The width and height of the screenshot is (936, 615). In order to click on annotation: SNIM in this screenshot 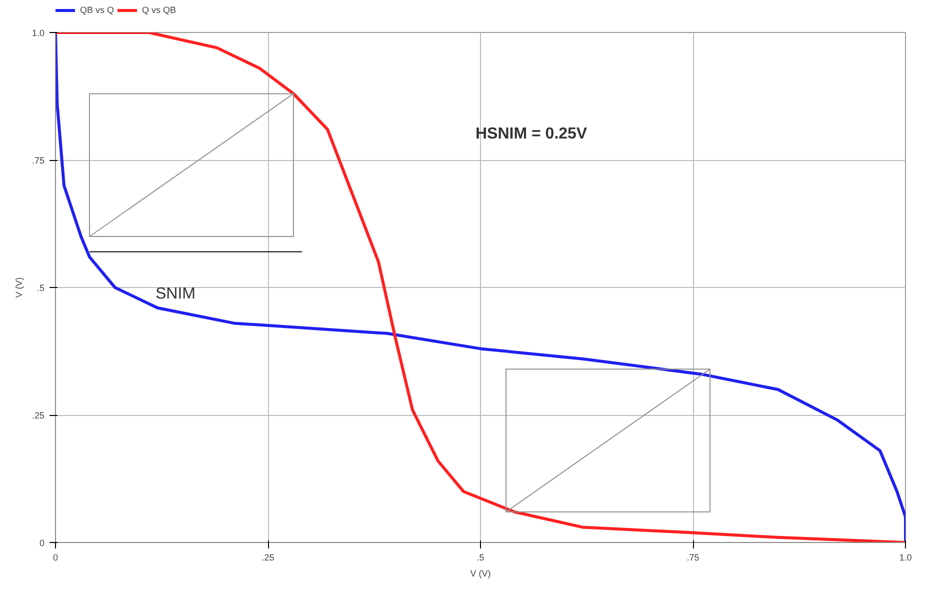, I will do `click(176, 294)`.